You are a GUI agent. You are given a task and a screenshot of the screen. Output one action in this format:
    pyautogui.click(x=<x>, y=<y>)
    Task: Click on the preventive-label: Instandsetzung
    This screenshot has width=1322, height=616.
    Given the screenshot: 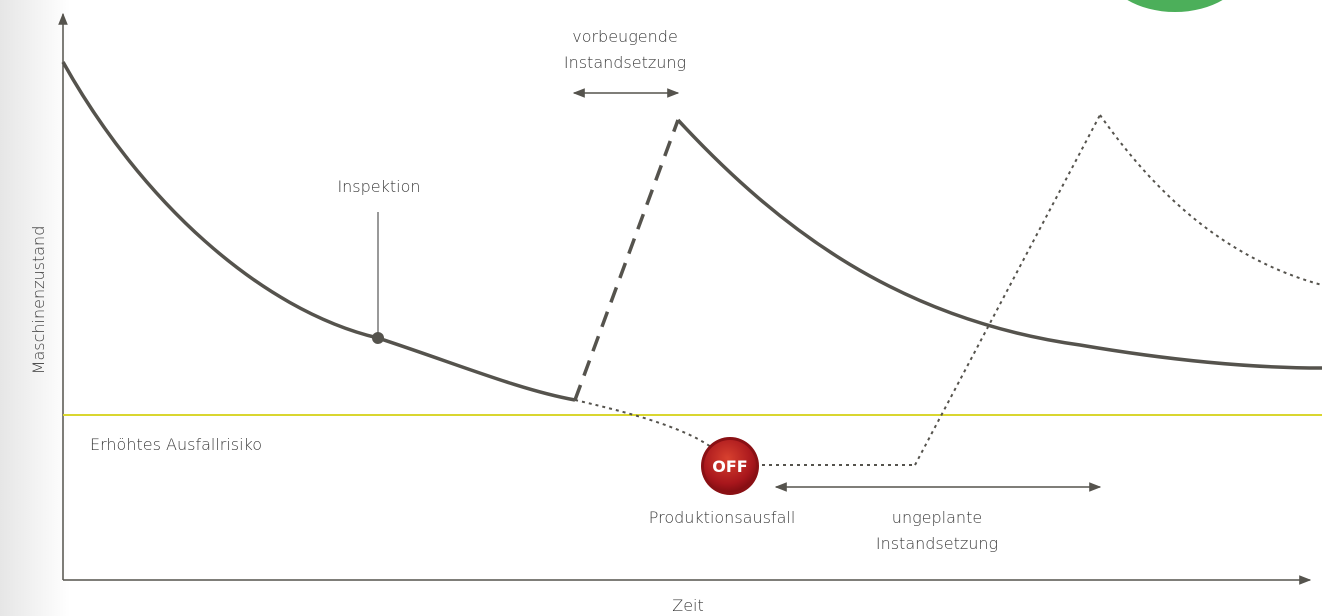 What is the action you would take?
    pyautogui.click(x=625, y=62)
    